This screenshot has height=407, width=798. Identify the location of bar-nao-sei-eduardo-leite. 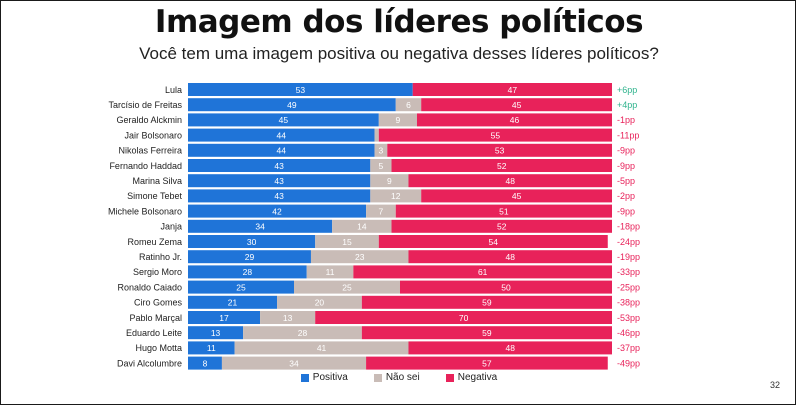
(302, 333).